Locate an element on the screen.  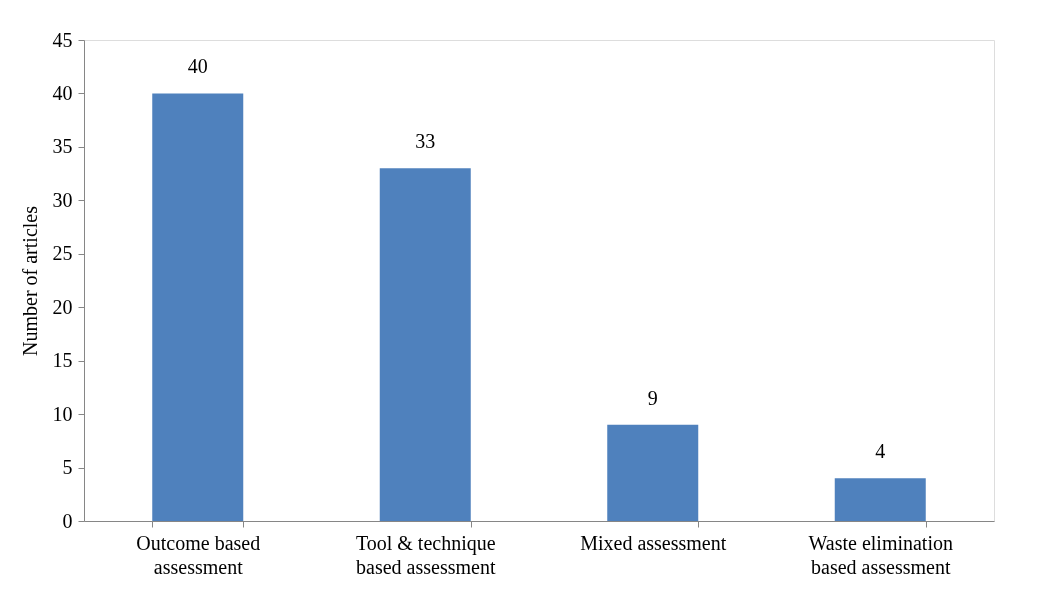
data-label: 33 is located at coordinates (425, 141).